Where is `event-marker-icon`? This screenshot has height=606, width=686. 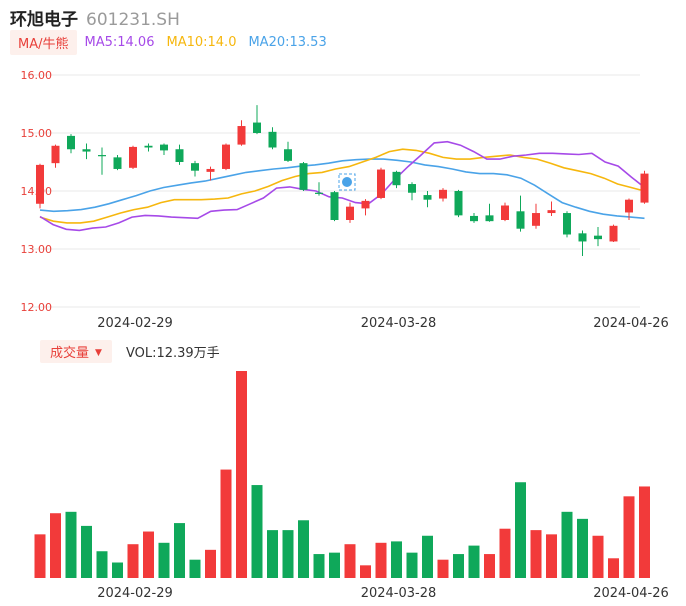
event-marker-icon is located at coordinates (347, 182).